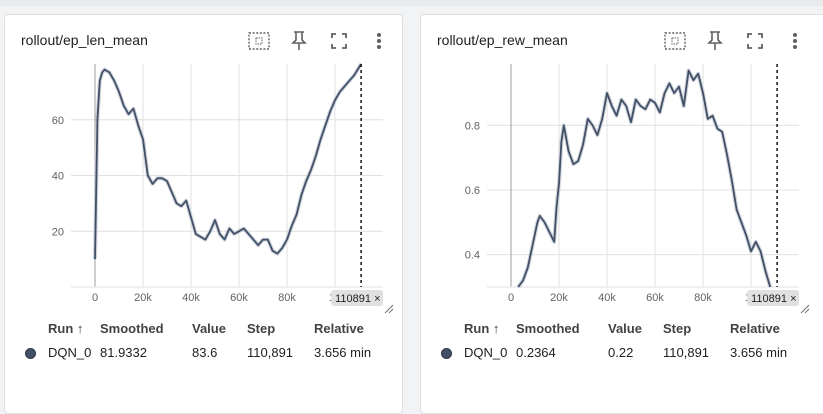 Image resolution: width=823 pixels, height=414 pixels. I want to click on y-tick-label: 0.6, so click(472, 191).